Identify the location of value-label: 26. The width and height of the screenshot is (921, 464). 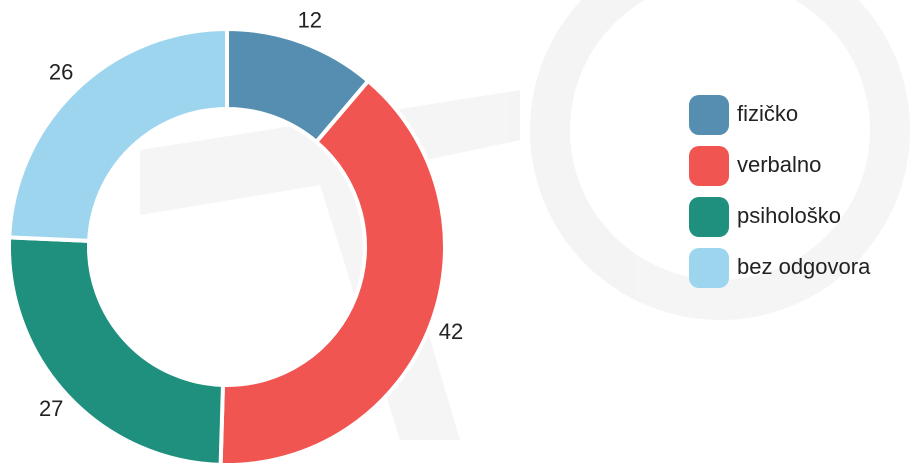
(61, 71).